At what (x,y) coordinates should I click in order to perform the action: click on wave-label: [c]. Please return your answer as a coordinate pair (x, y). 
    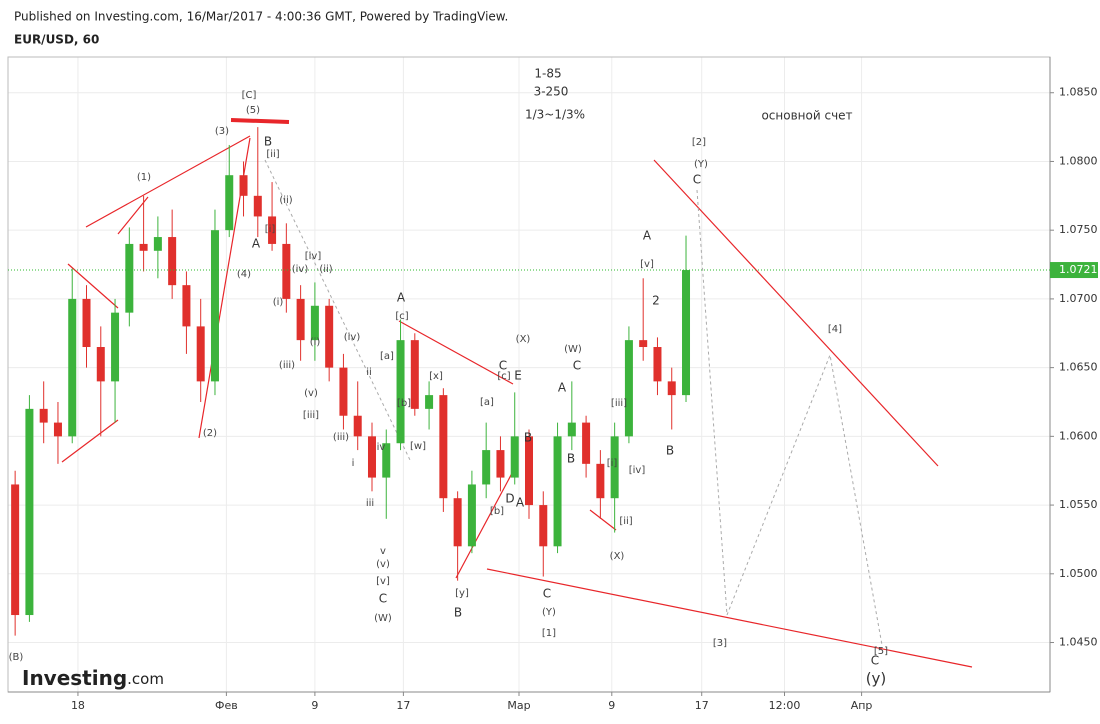
    Looking at the image, I should click on (503, 376).